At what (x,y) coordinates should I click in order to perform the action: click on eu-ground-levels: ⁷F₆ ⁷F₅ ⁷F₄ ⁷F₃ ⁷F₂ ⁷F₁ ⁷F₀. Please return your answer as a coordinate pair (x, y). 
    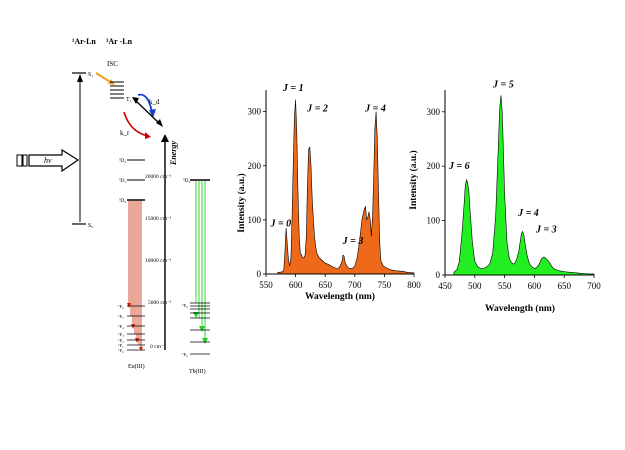
    Looking at the image, I should click on (131, 328).